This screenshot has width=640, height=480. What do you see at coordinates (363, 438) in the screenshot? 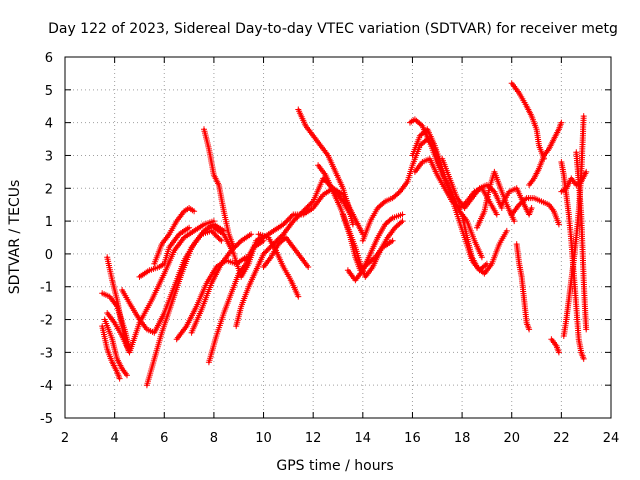
I see `x-tick-label: 14` at bounding box center [363, 438].